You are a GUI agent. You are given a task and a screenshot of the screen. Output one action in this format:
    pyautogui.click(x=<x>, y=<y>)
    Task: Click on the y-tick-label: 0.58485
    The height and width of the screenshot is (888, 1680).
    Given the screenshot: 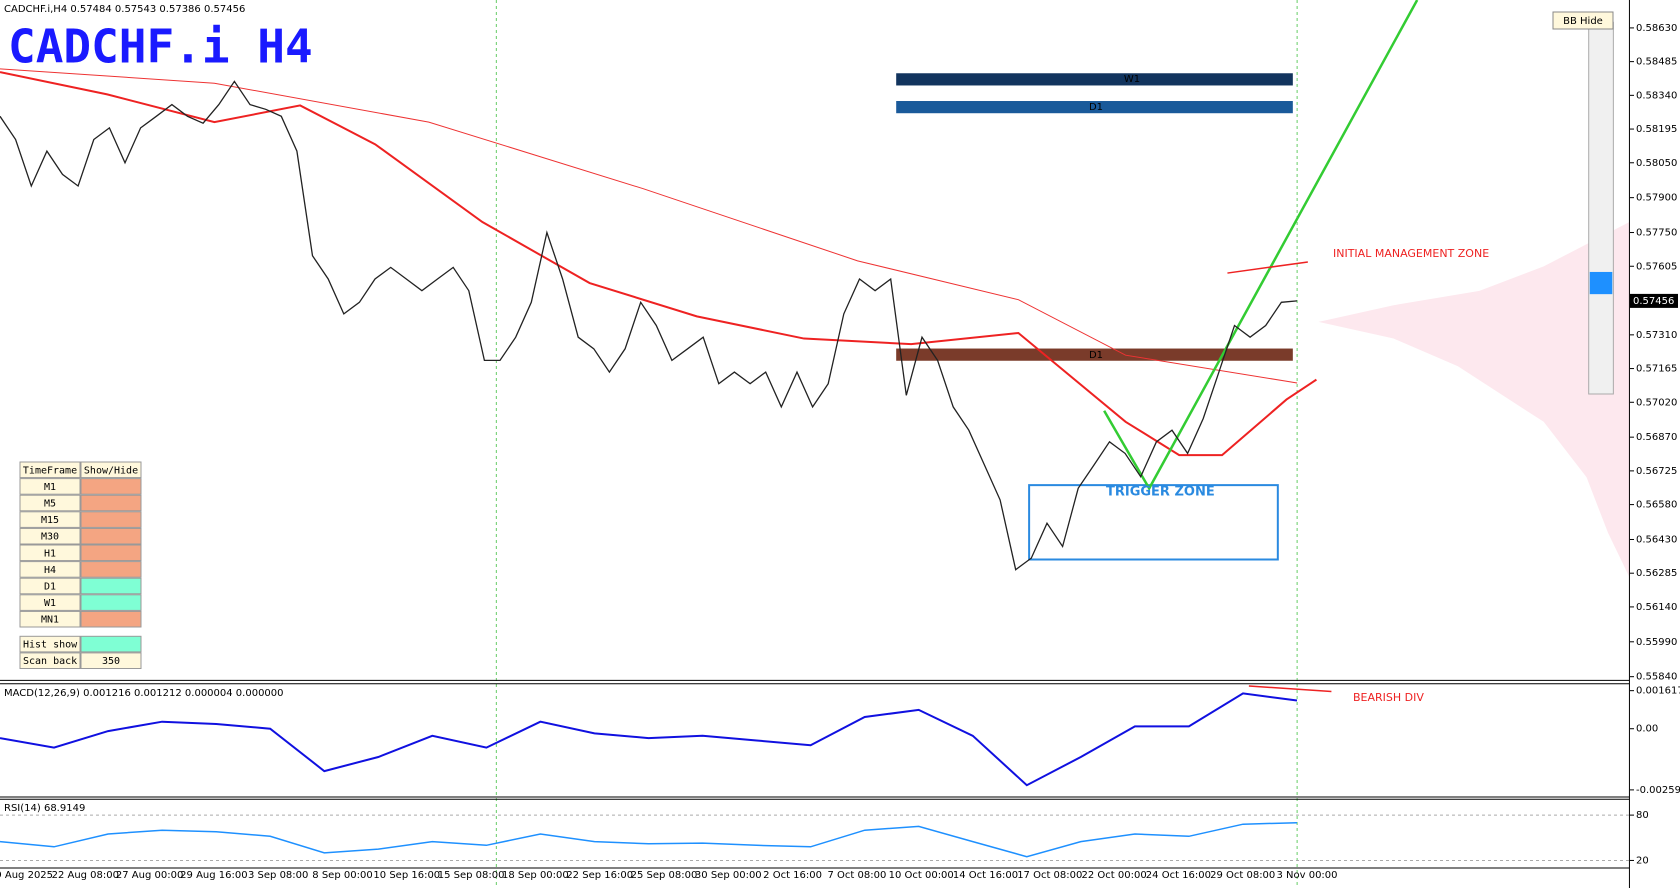 What is the action you would take?
    pyautogui.click(x=1656, y=62)
    